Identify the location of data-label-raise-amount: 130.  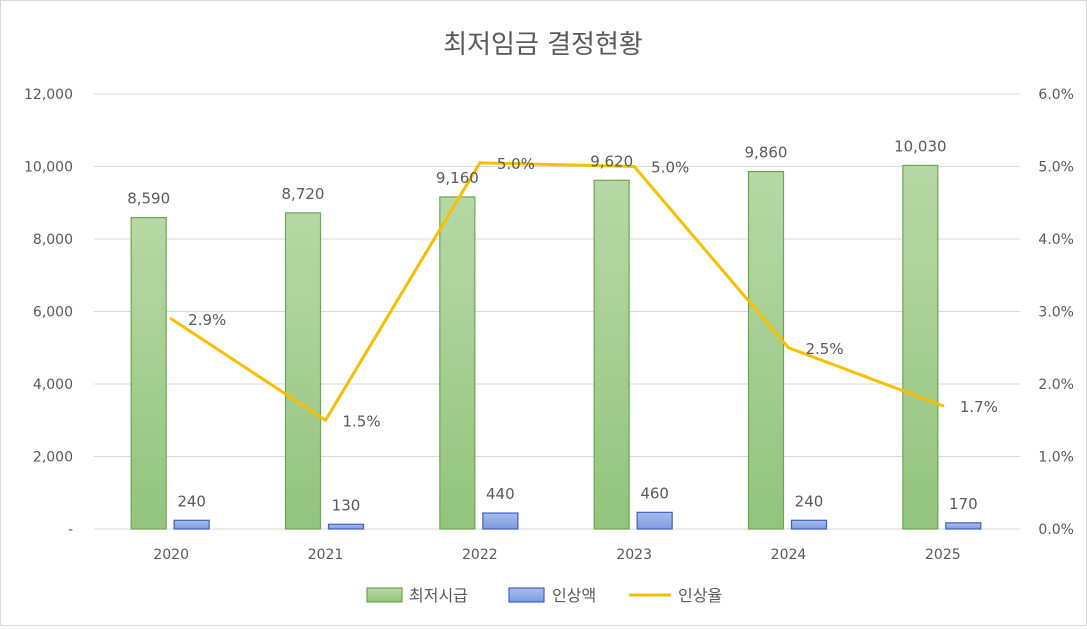
(346, 505).